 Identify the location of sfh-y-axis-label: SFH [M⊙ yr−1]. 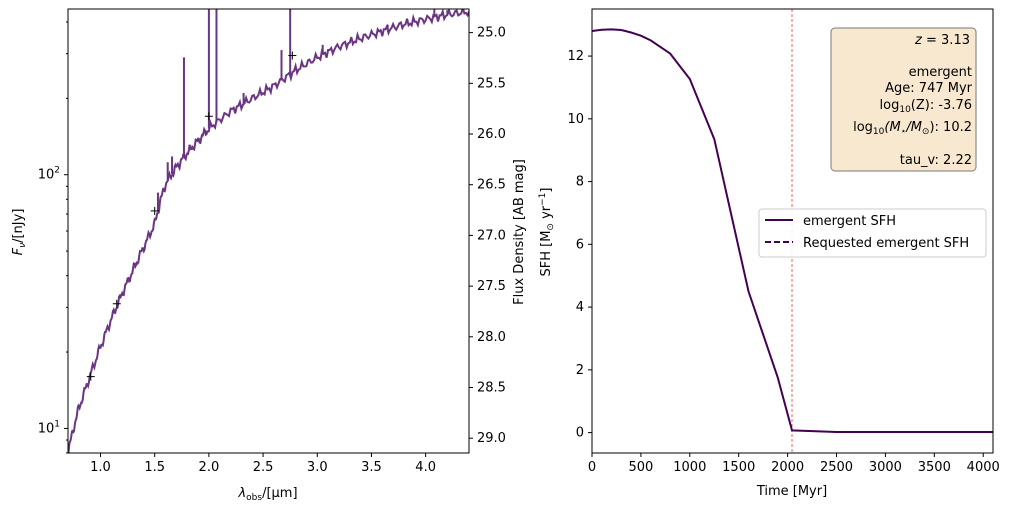
(547, 231).